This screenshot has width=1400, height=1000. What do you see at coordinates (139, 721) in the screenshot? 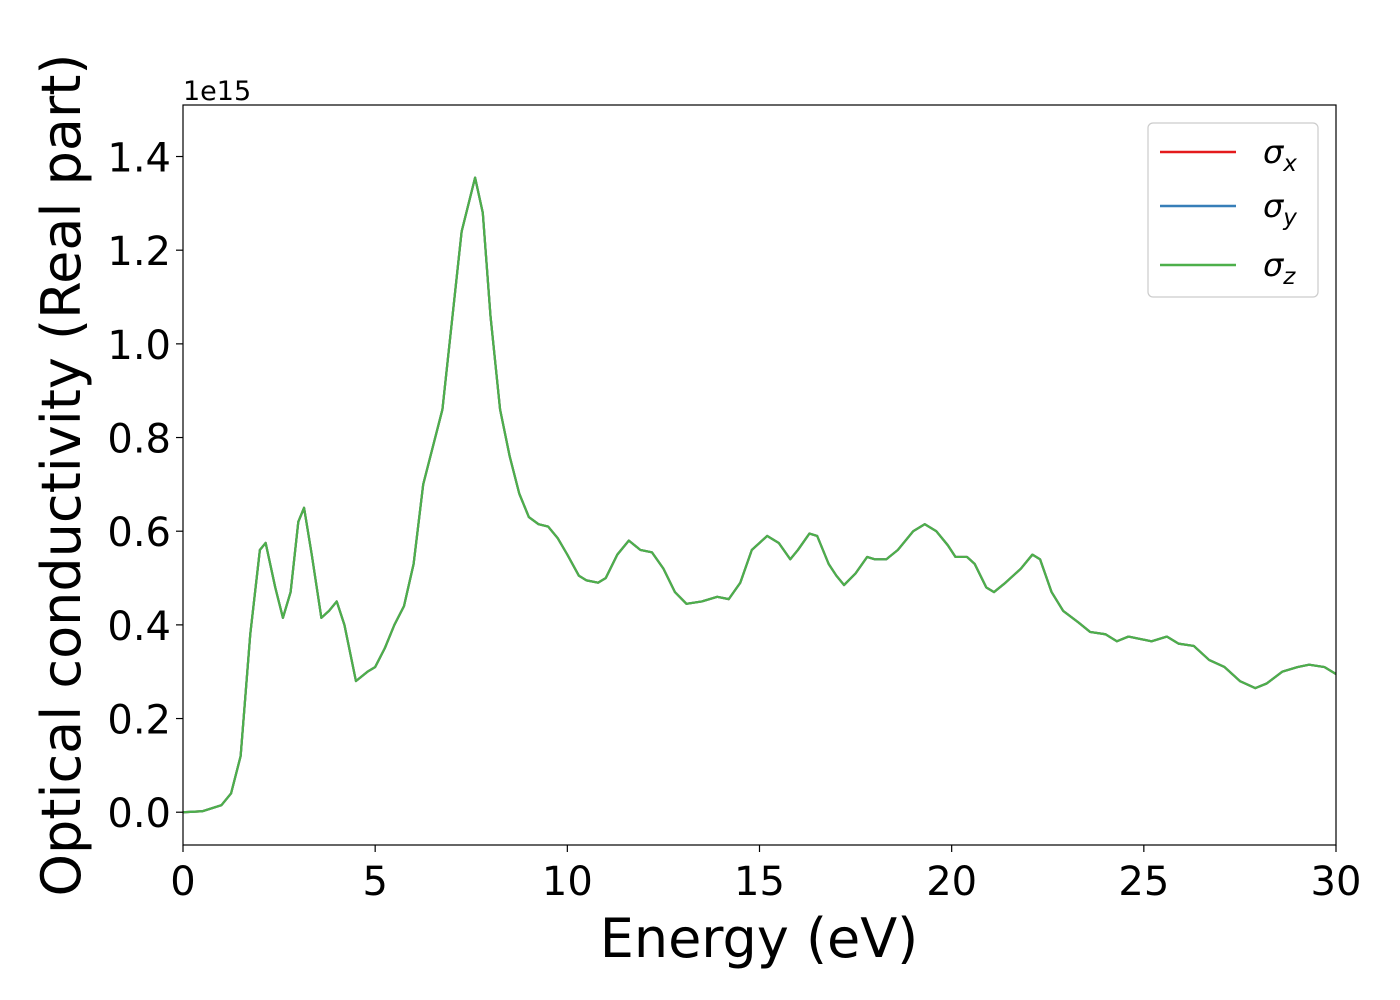
I see `y-tick-label: 0.2` at bounding box center [139, 721].